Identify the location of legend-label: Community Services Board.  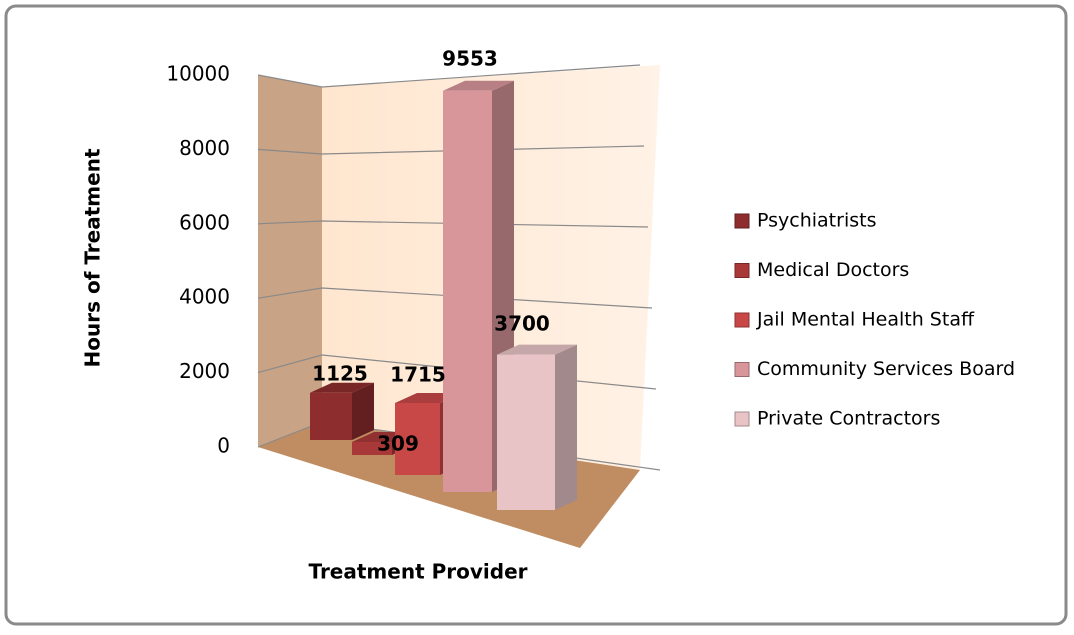
(886, 369).